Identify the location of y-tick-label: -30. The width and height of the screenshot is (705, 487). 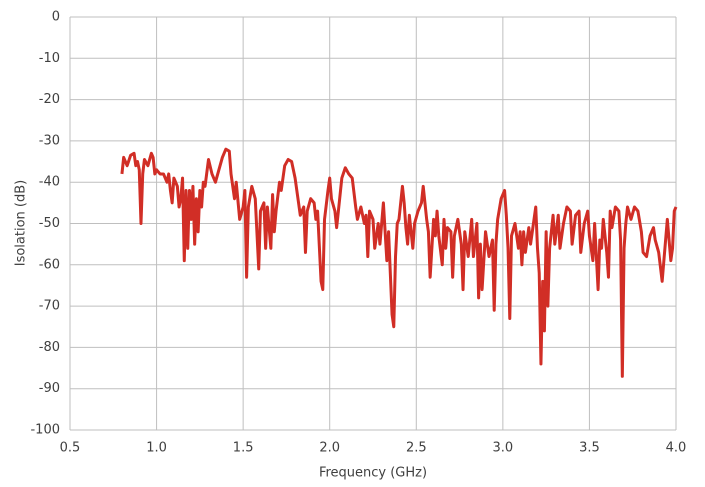
(49, 140).